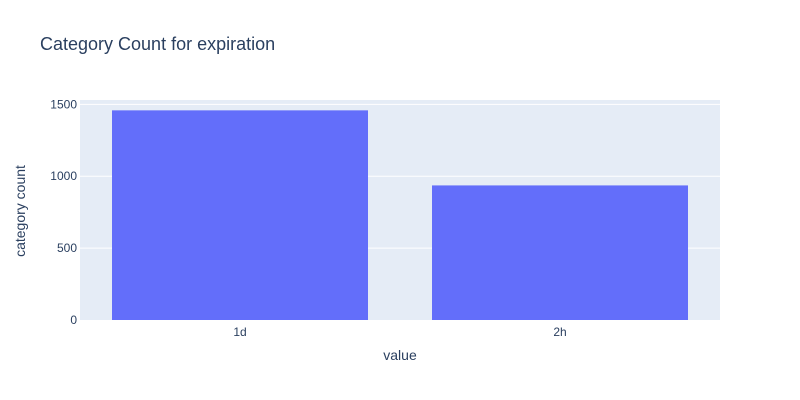 This screenshot has width=800, height=400. Describe the element at coordinates (63, 104) in the screenshot. I see `y-tick-label: 1500` at that location.